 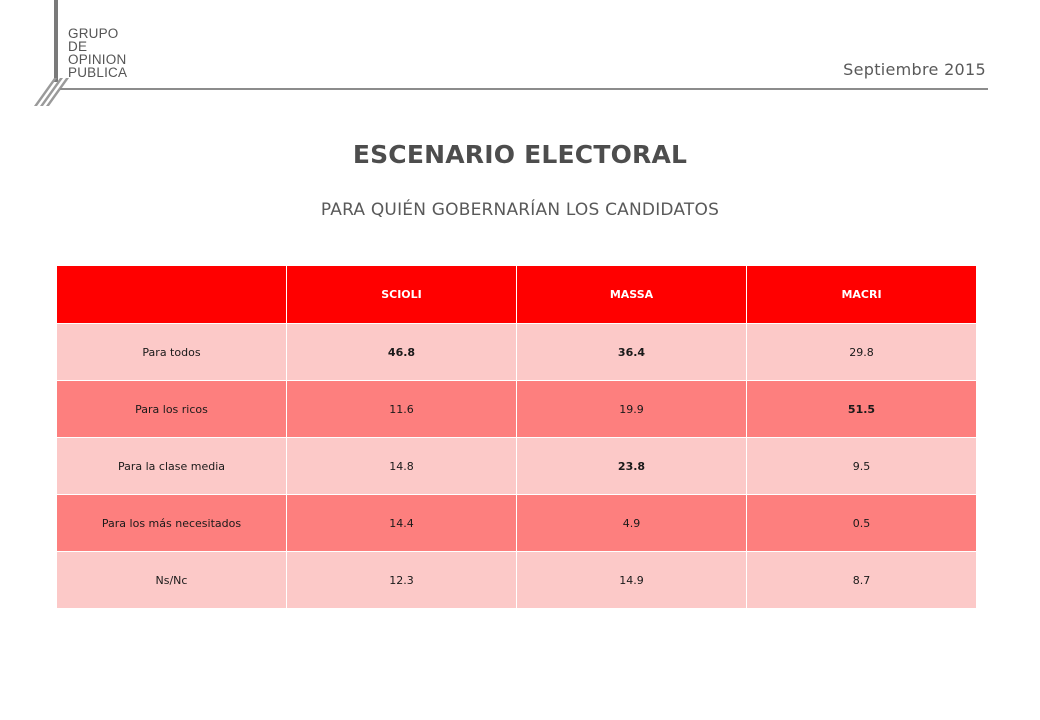 I want to click on table-row: Ns/Nc 12.3 14.9 8.7, so click(x=516, y=580).